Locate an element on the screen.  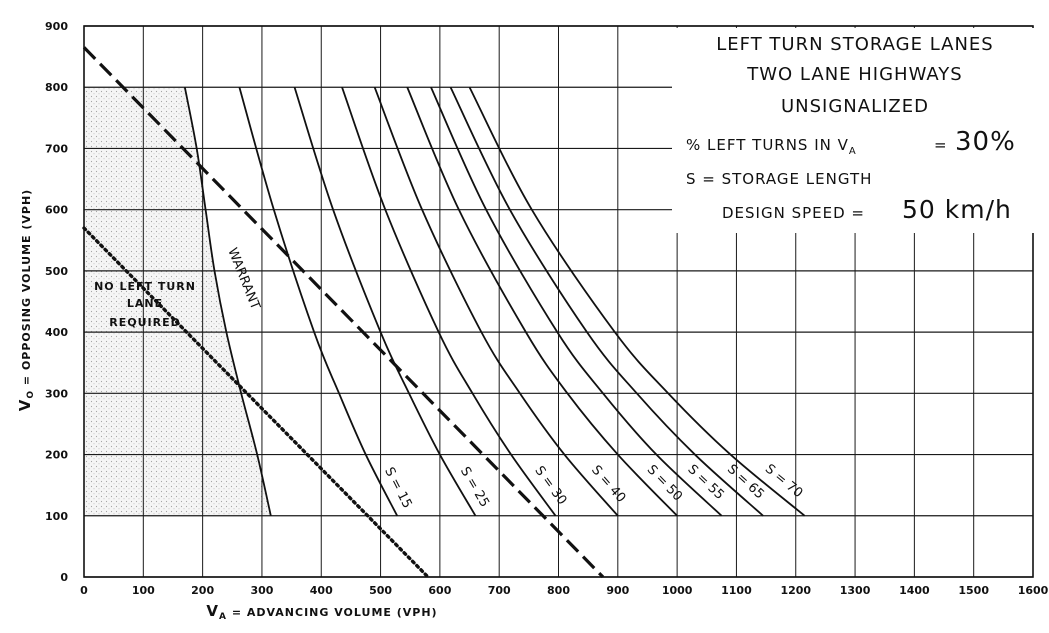
x-tick-label: 1300 is located at coordinates (855, 590).